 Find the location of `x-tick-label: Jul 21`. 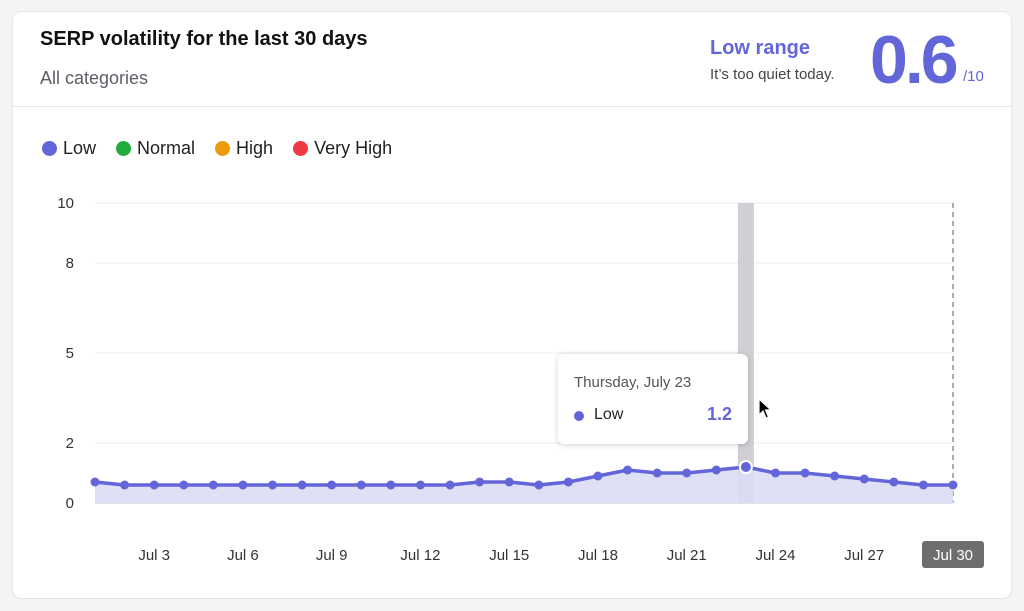

x-tick-label: Jul 21 is located at coordinates (687, 555).